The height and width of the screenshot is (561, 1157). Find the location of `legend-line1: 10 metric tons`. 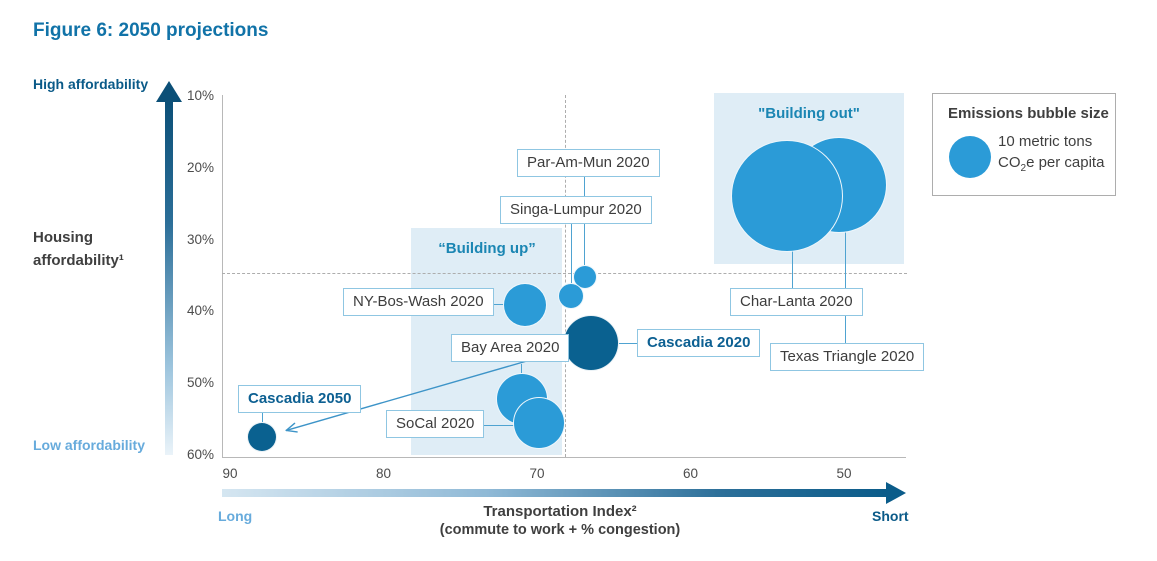

legend-line1: 10 metric tons is located at coordinates (1045, 141).